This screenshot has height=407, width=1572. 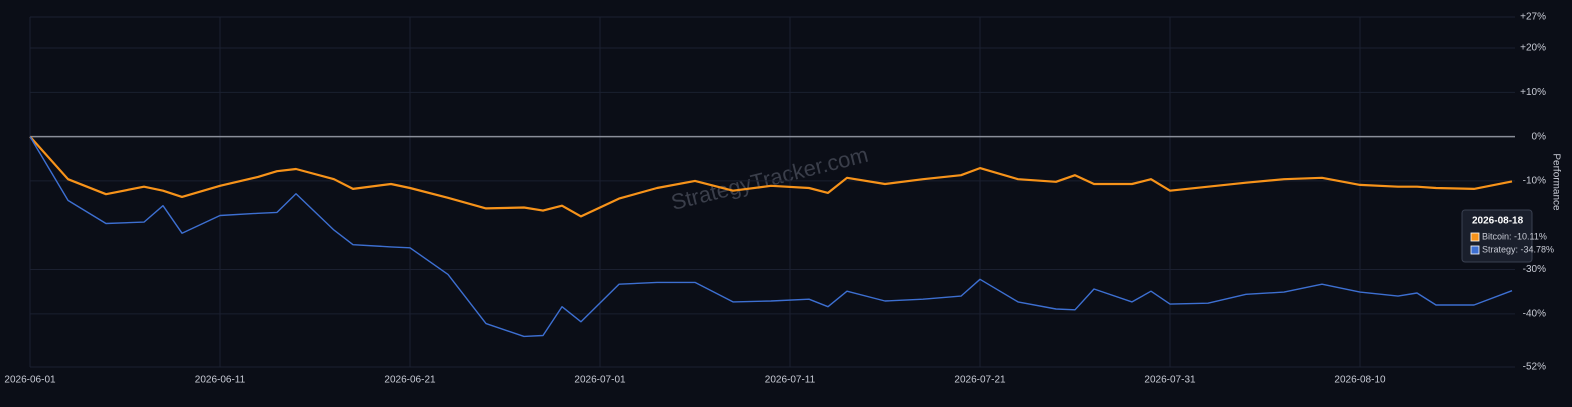 What do you see at coordinates (600, 380) in the screenshot?
I see `x-tick-label: 2026-07-01` at bounding box center [600, 380].